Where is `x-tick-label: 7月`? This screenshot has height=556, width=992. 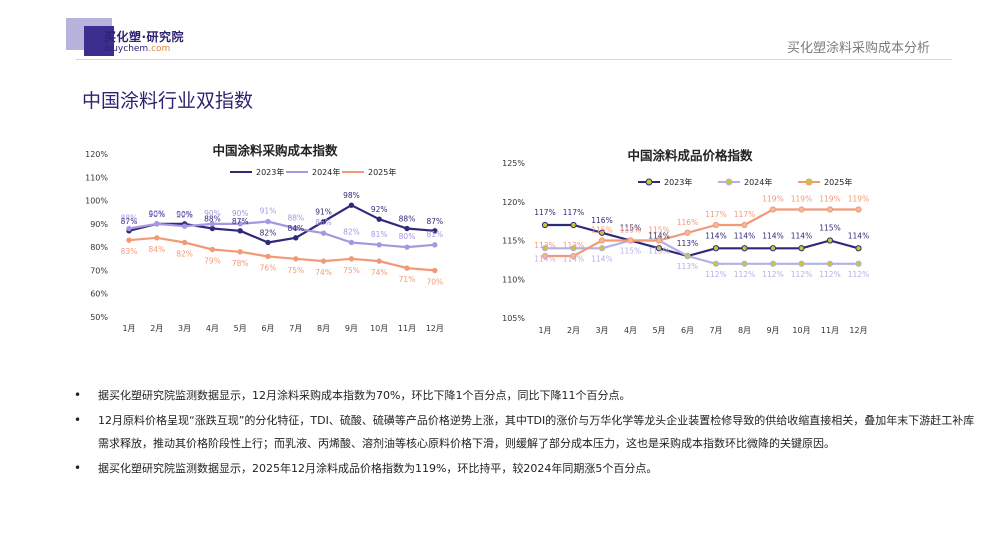
x-tick-label: 7月 is located at coordinates (715, 330).